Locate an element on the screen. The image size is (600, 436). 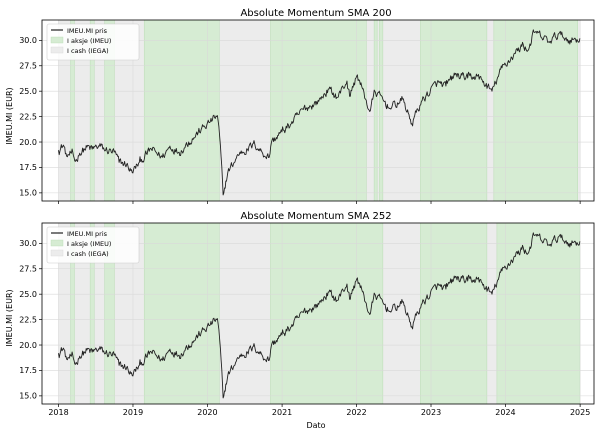
x-tick-label: 2024 is located at coordinates (505, 412).